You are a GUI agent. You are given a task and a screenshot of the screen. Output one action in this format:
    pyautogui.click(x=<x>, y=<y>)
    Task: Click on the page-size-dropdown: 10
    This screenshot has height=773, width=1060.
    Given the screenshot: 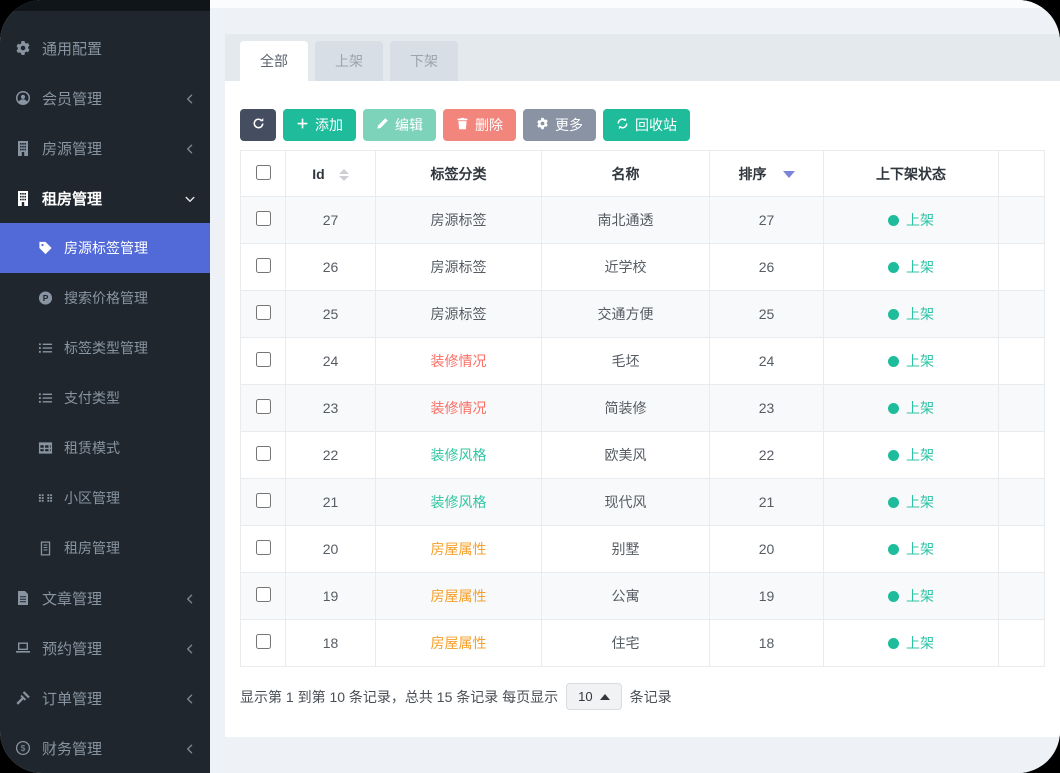 What is the action you would take?
    pyautogui.click(x=594, y=696)
    